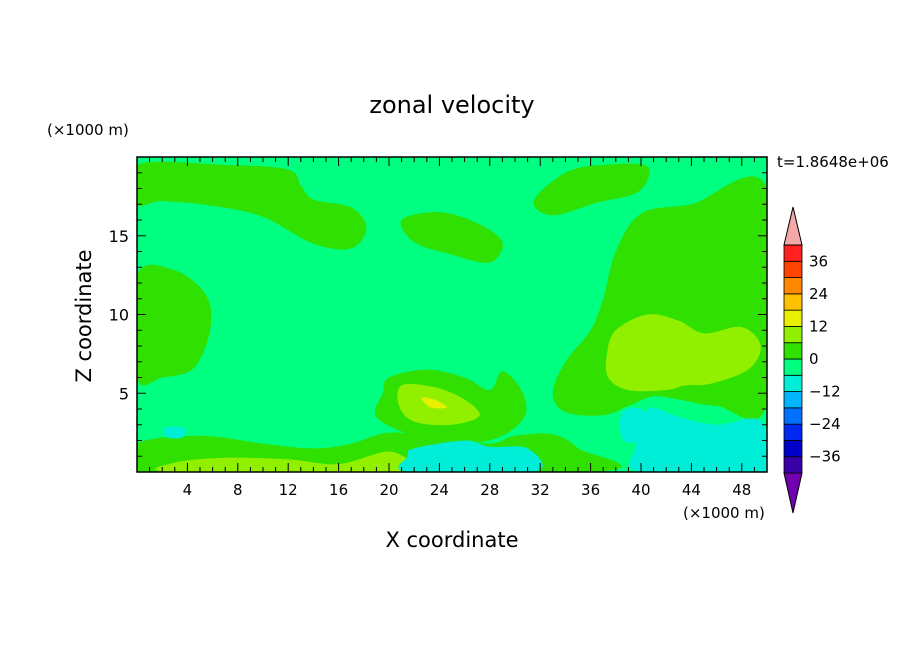  Describe the element at coordinates (88, 130) in the screenshot. I see `y-unit-label: (×1000 m)` at that location.